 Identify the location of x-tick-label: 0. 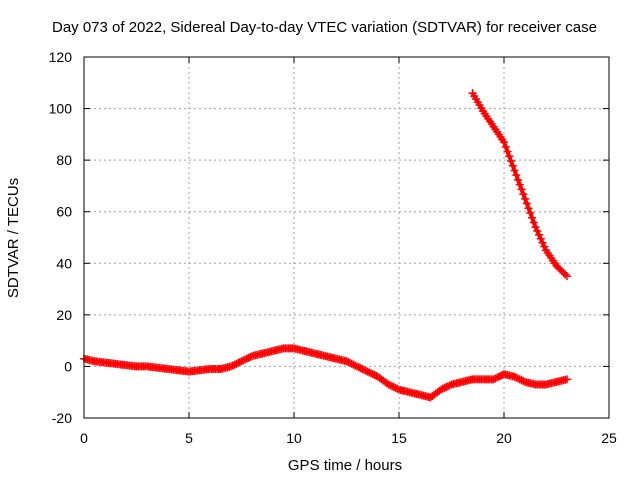
(84, 438).